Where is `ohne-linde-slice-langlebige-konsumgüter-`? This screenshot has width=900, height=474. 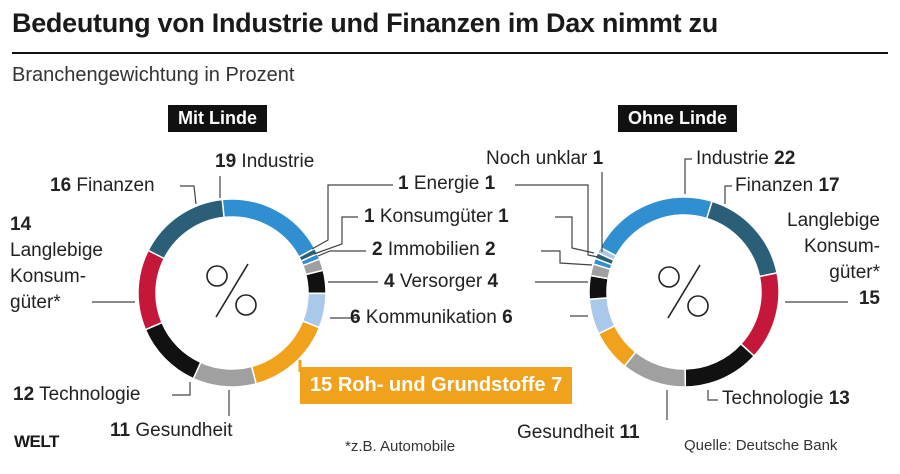
ohne-linde-slice-langlebige-konsumgüter- is located at coordinates (759, 315).